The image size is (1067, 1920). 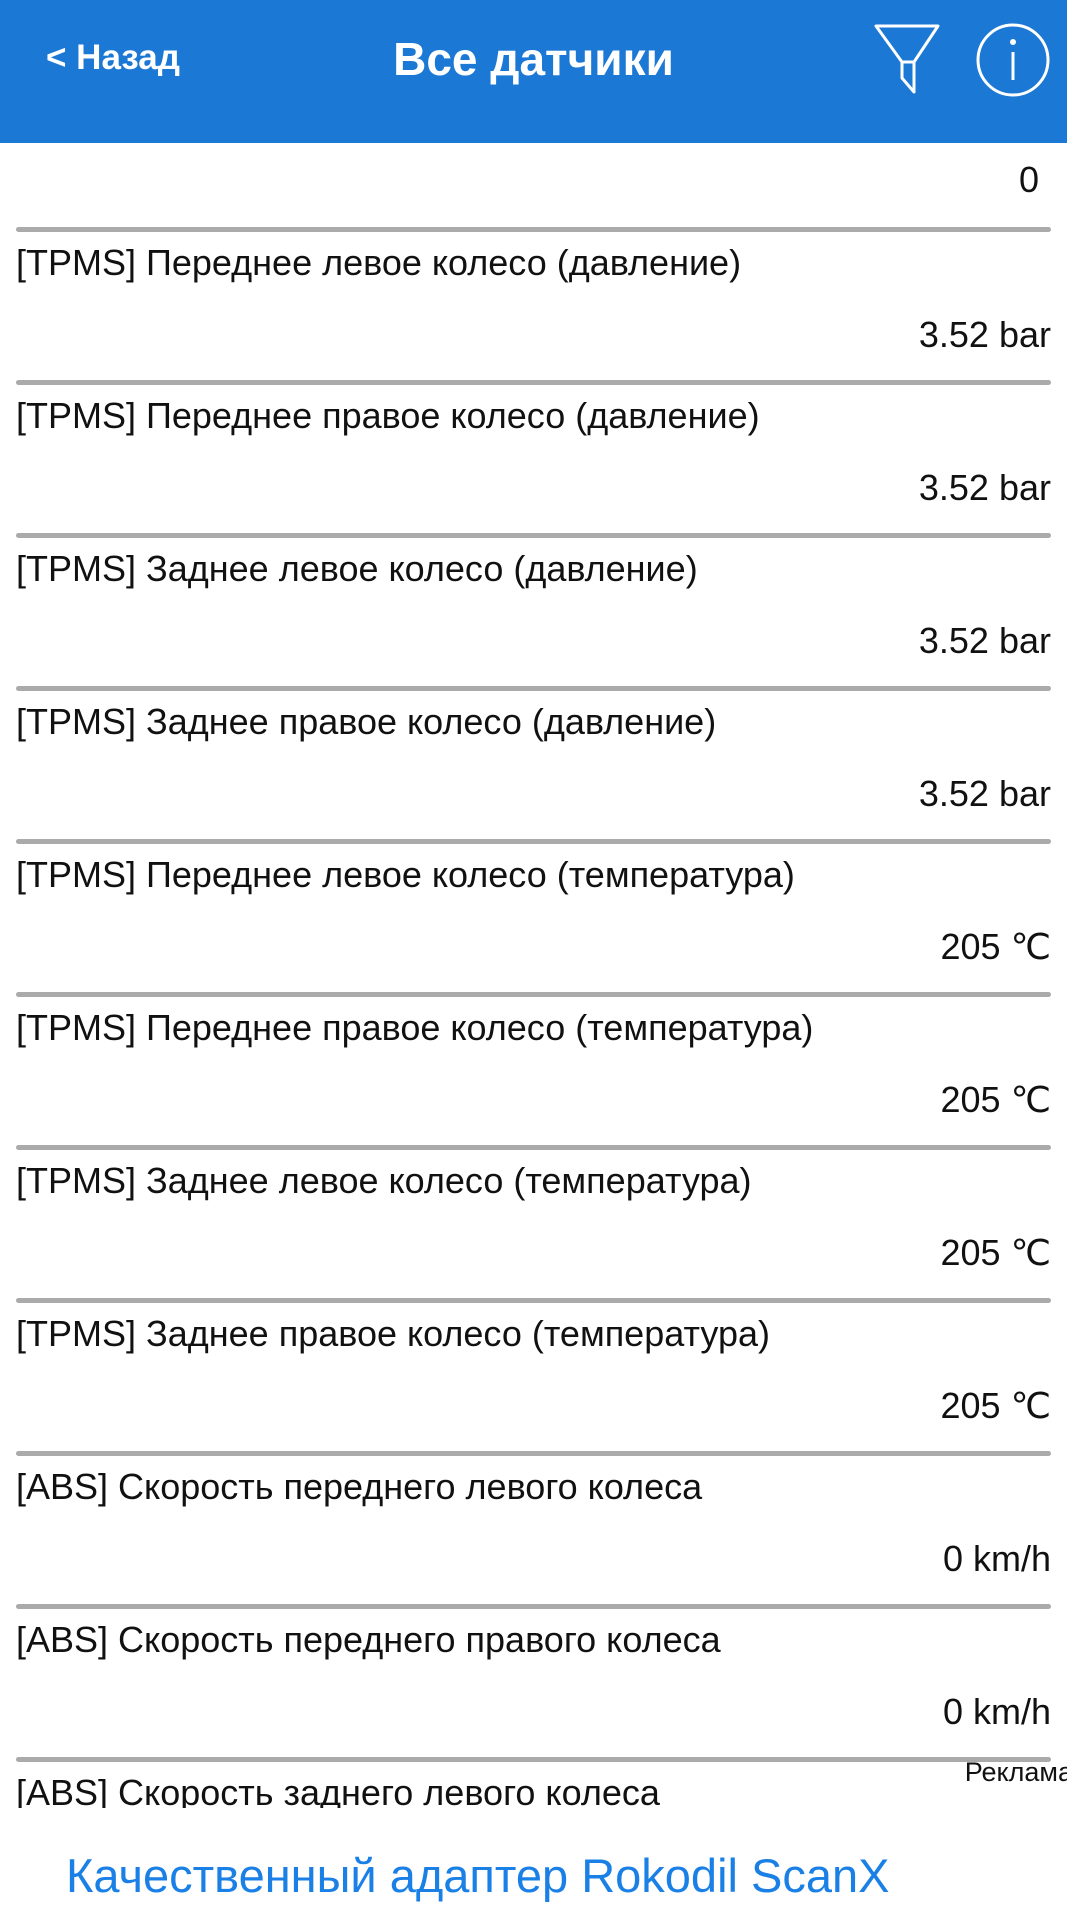 I want to click on sensor-label: [ABS] Скорость переднего правого колеса, so click(x=368, y=1639).